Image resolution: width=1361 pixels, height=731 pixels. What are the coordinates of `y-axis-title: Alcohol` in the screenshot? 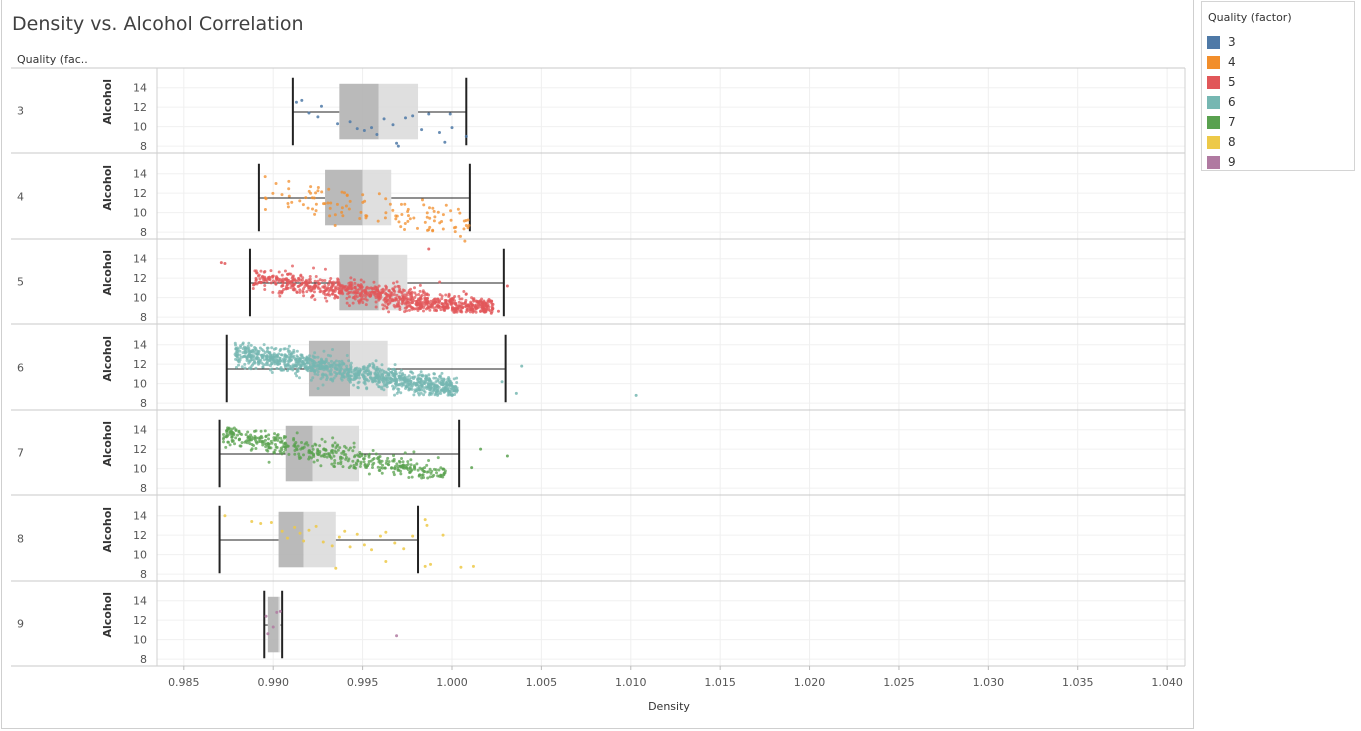 It's located at (107, 273).